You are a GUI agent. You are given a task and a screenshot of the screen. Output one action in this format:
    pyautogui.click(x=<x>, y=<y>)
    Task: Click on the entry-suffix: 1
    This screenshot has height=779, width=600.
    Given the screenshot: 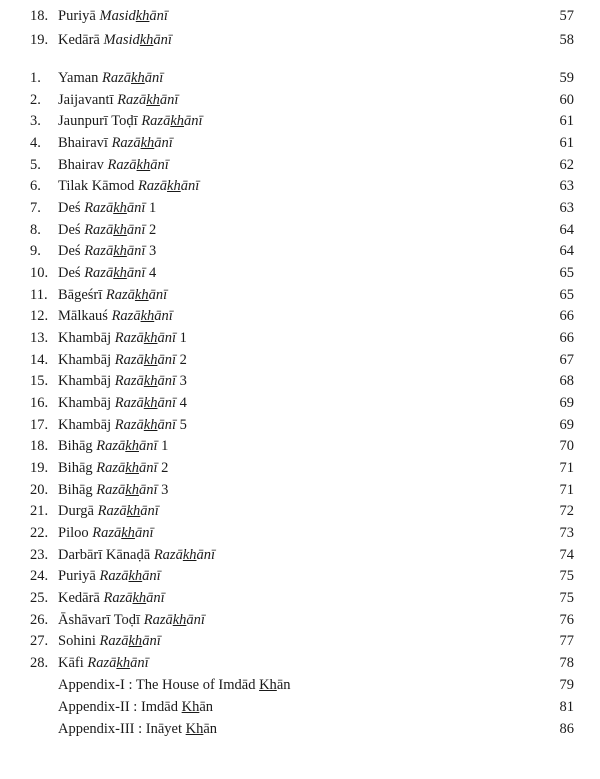 What is the action you would take?
    pyautogui.click(x=163, y=446)
    